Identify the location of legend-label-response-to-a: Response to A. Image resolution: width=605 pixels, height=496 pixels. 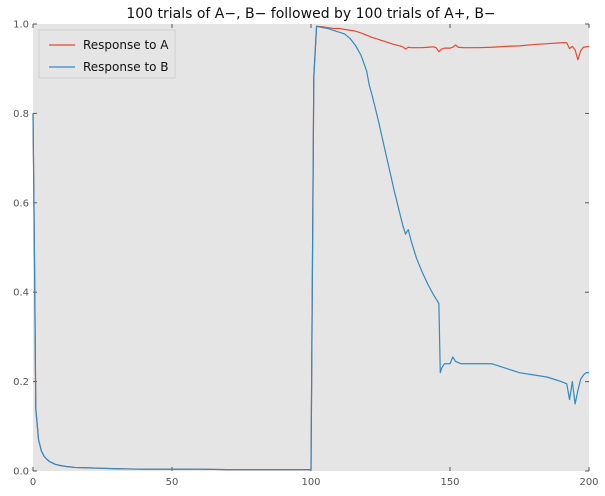
(126, 45).